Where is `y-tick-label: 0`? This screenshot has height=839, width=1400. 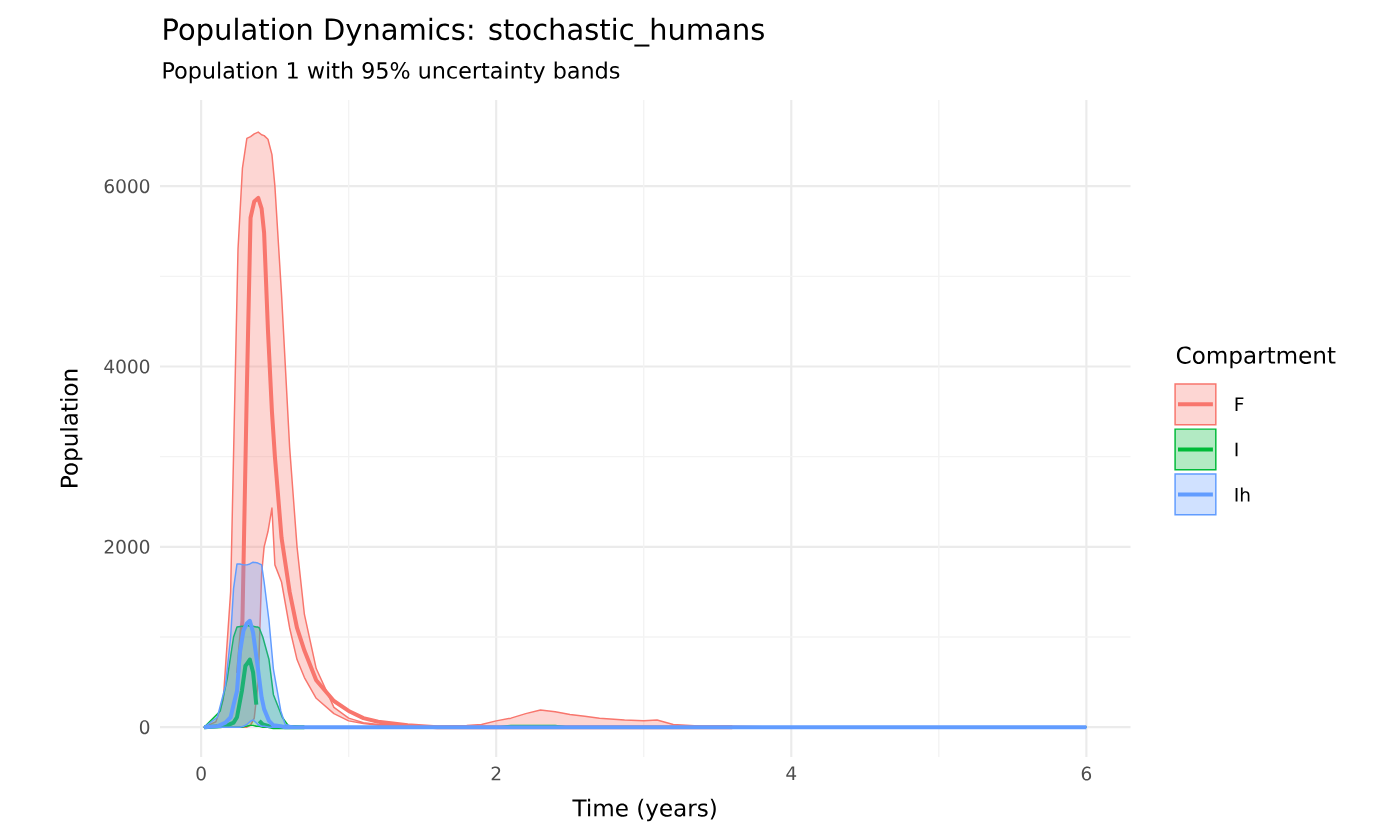
y-tick-label: 0 is located at coordinates (144, 727).